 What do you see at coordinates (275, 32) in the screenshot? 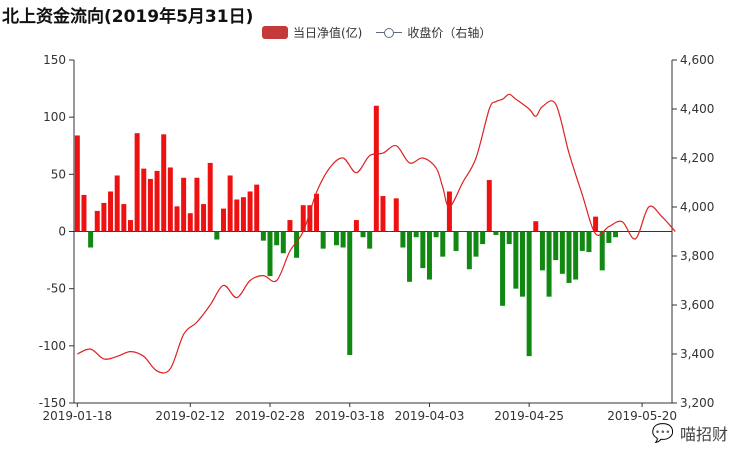
I see `legend-swatch-bar` at bounding box center [275, 32].